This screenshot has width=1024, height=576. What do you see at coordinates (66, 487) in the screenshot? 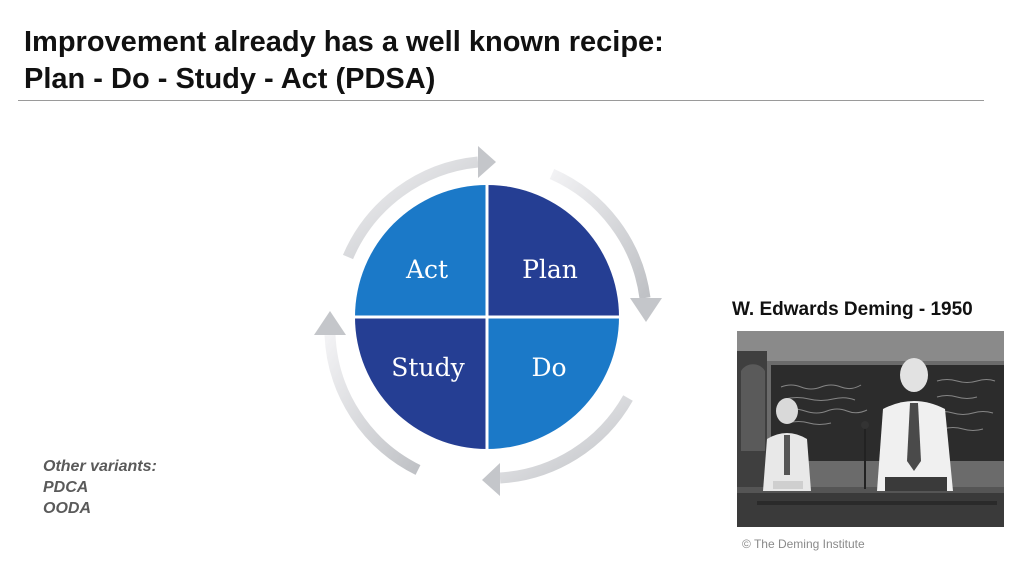
I see `variant-item: PDCA` at bounding box center [66, 487].